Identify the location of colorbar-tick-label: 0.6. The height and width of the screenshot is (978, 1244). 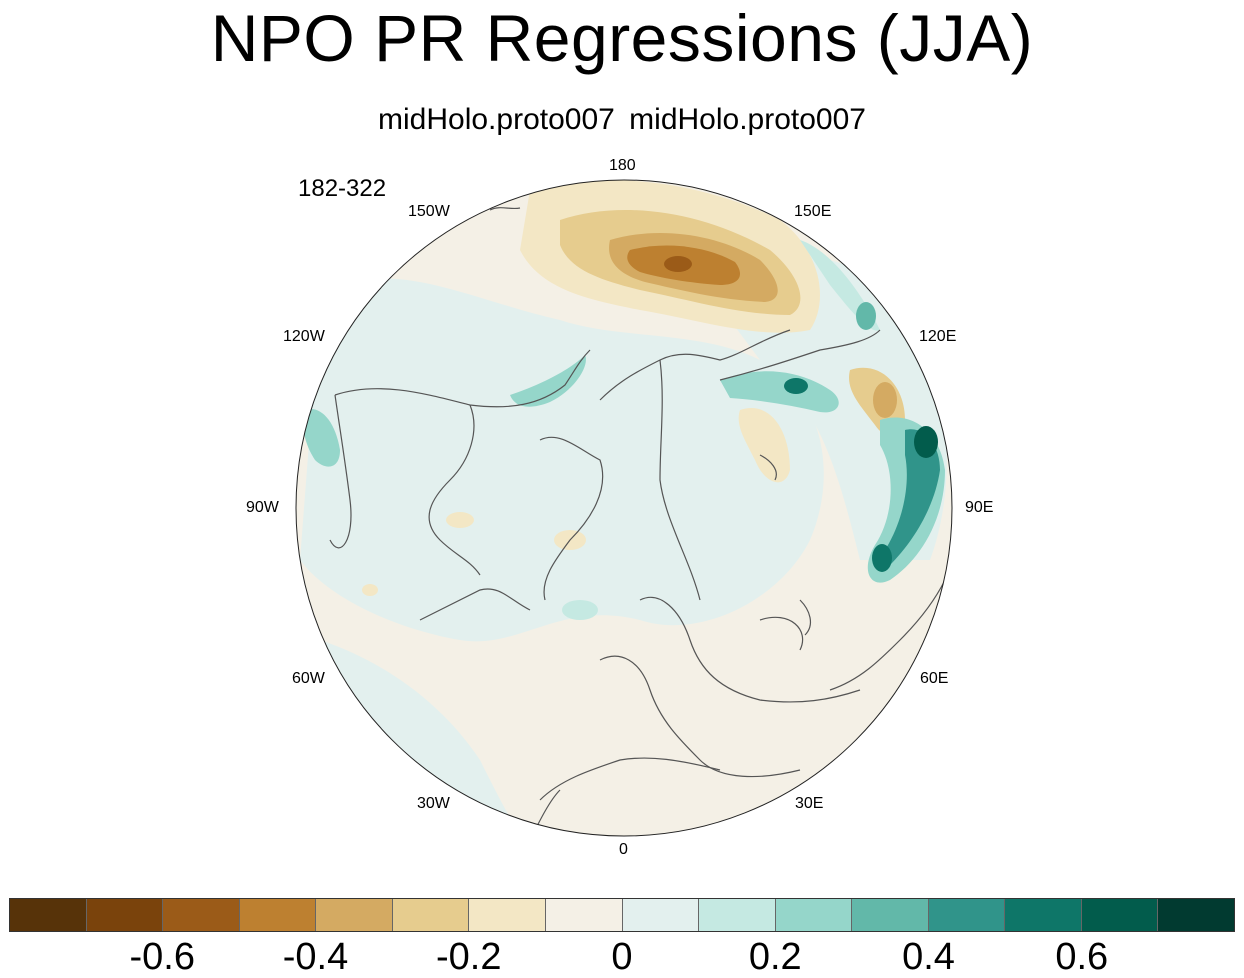
(1082, 957).